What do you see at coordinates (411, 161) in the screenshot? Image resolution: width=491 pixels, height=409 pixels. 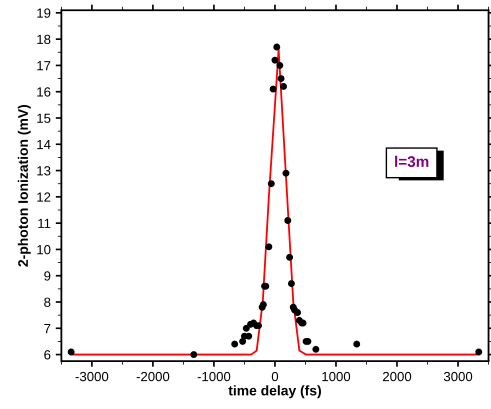 I see `annotation: l=3m` at bounding box center [411, 161].